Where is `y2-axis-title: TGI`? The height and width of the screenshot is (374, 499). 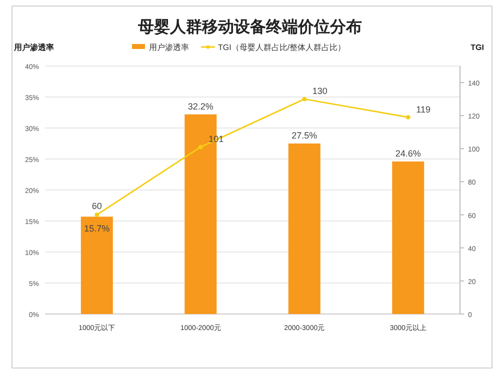
y2-axis-title: TGI is located at coordinates (477, 47).